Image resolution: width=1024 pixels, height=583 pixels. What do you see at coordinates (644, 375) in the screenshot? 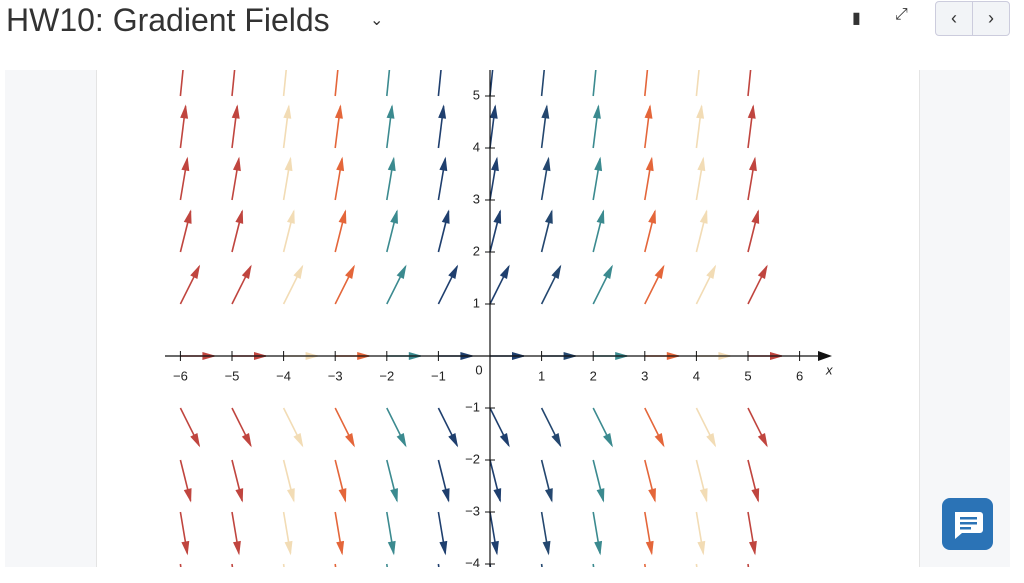
I see `x-tick-label: 3` at bounding box center [644, 375].